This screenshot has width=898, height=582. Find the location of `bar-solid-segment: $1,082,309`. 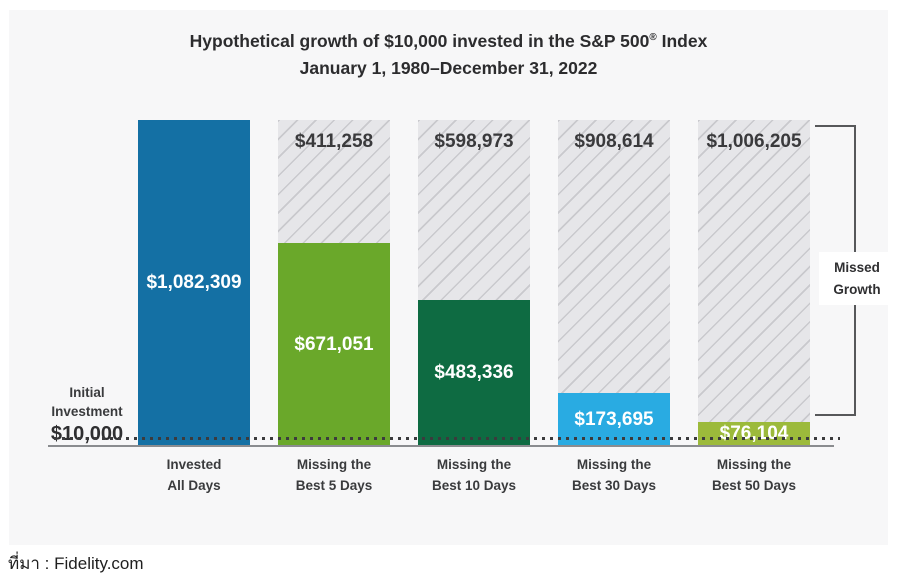

bar-solid-segment: $1,082,309 is located at coordinates (194, 282).